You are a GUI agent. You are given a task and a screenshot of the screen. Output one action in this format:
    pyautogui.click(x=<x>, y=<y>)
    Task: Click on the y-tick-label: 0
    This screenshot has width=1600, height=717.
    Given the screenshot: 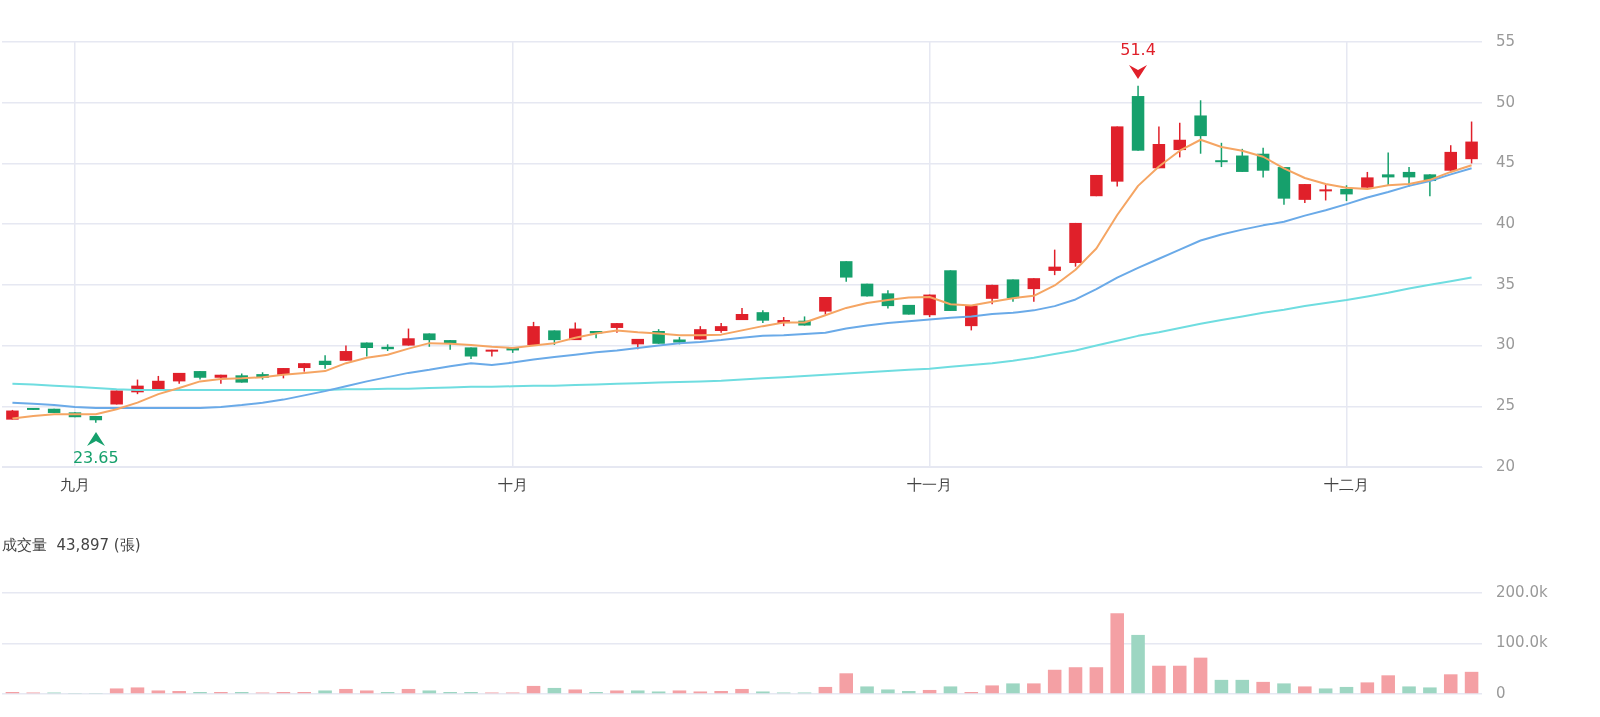 What is the action you would take?
    pyautogui.click(x=1501, y=692)
    